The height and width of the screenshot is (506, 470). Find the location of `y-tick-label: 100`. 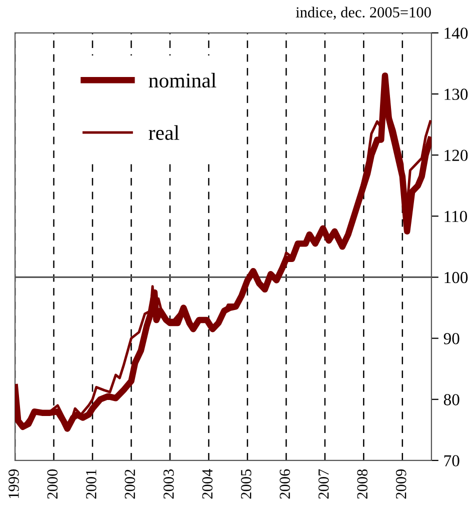

y-tick-label: 100 is located at coordinates (456, 278).